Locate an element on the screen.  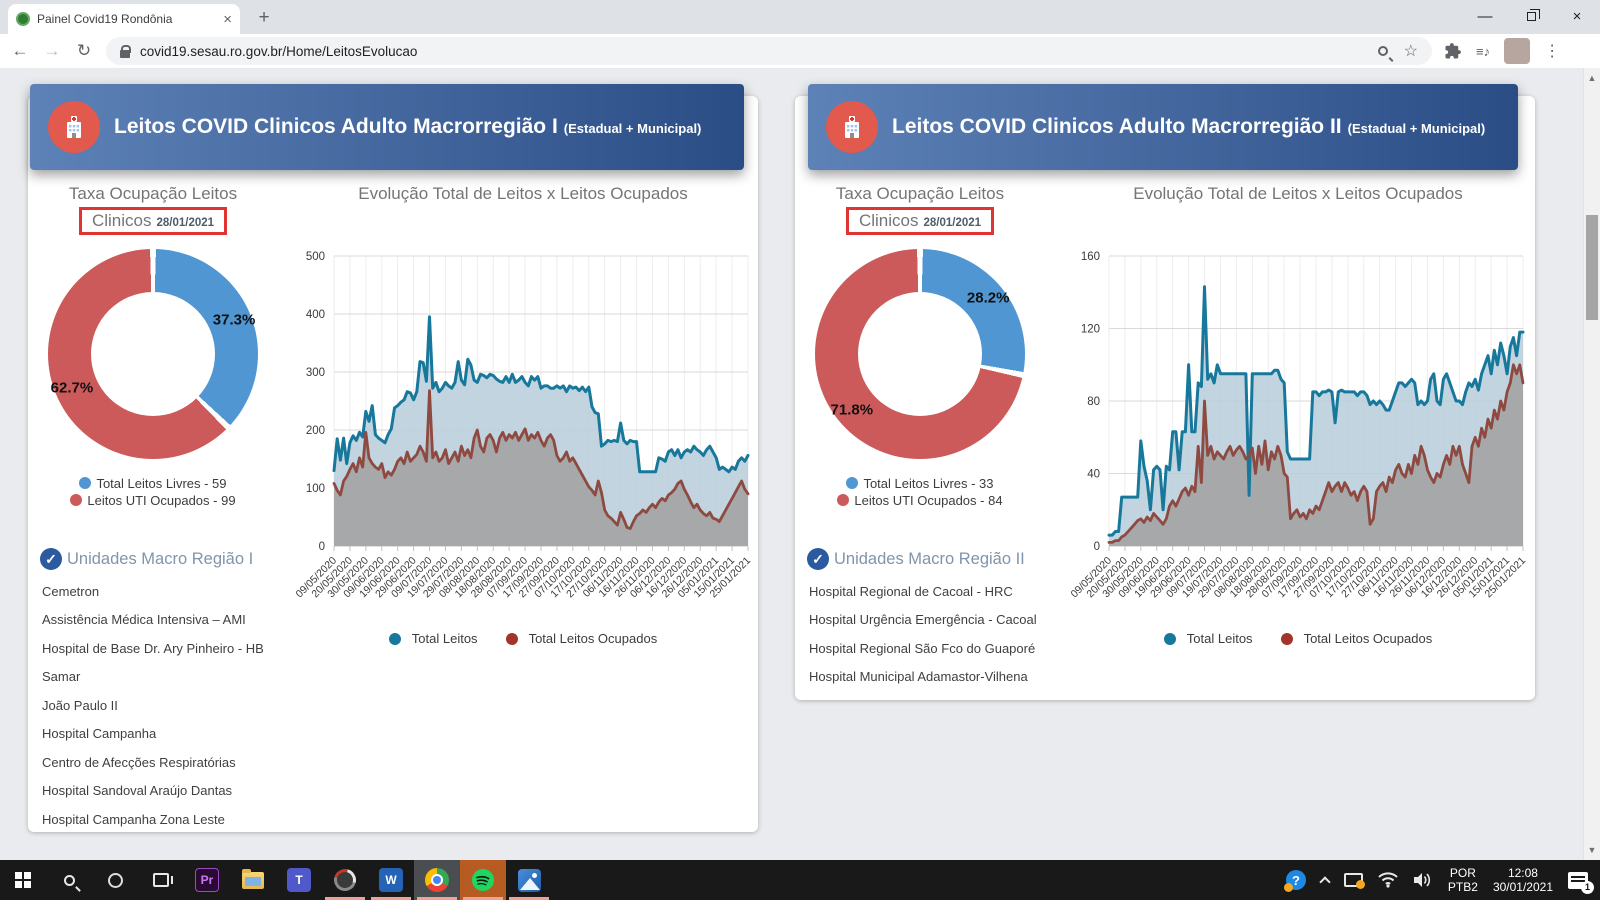
window-controls: — × is located at coordinates (1531, 17).